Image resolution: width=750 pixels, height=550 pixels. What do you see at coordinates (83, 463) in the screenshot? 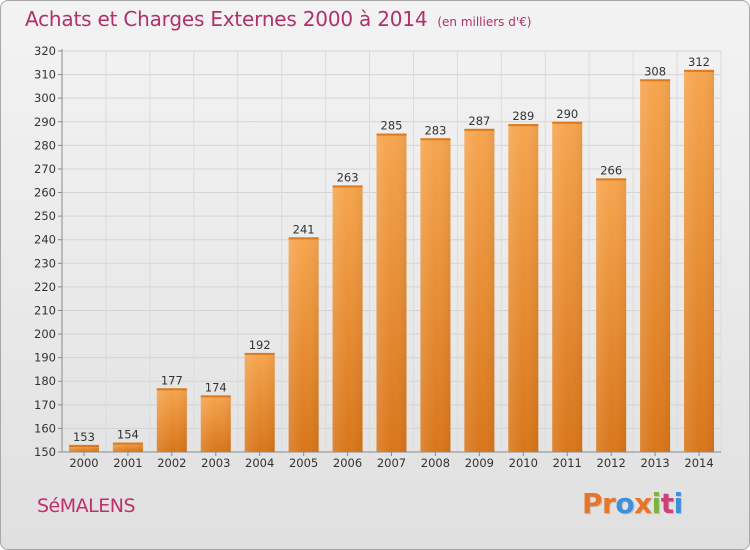
I see `x-tick-label: 2000` at bounding box center [83, 463].